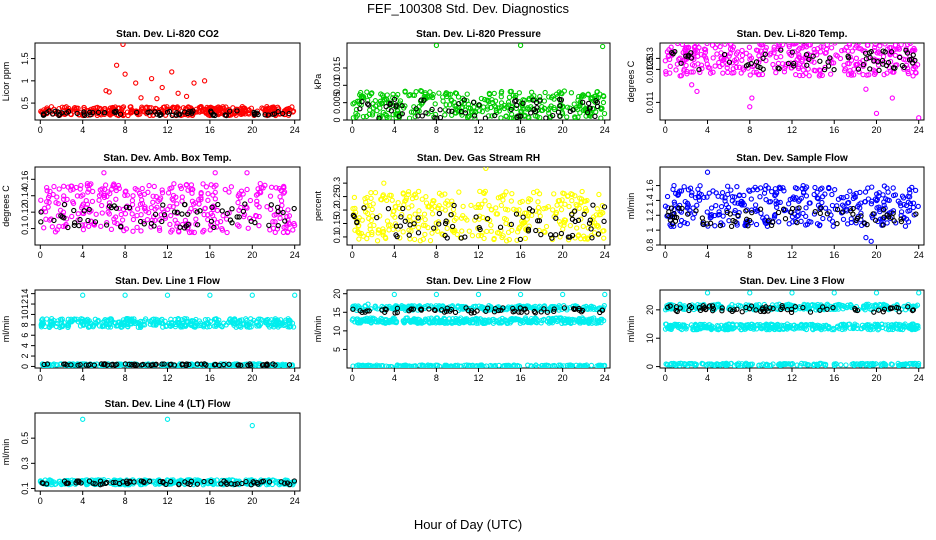 This screenshot has width=936, height=540. Describe the element at coordinates (25, 212) in the screenshot. I see `y-tick-label: 0.12` at that location.